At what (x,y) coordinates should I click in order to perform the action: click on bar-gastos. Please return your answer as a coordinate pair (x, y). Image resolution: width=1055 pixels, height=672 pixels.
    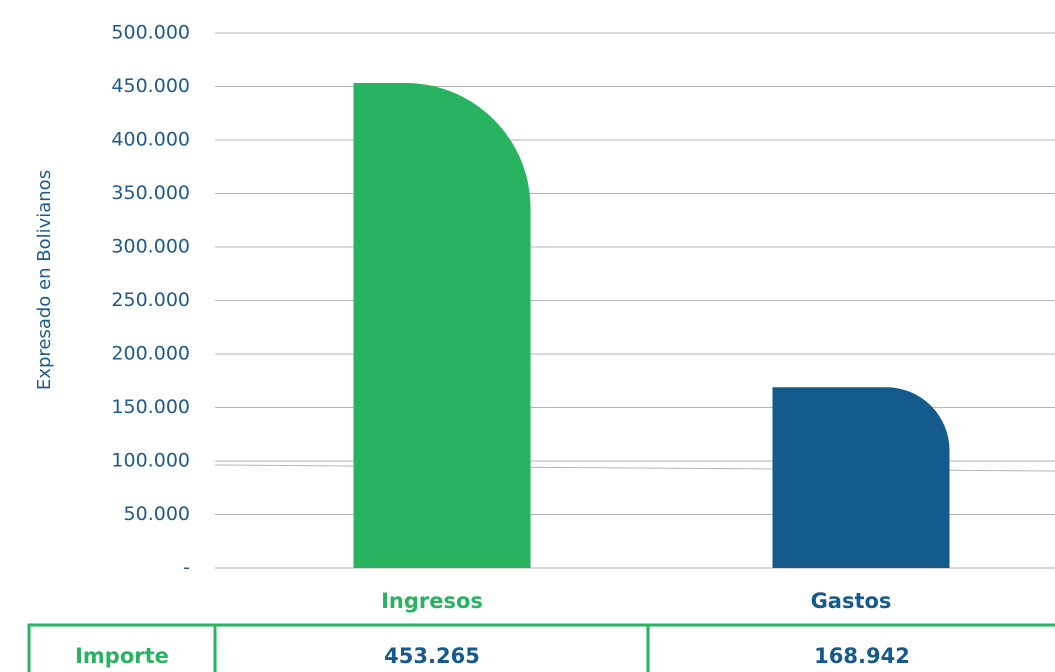
    Looking at the image, I should click on (861, 477).